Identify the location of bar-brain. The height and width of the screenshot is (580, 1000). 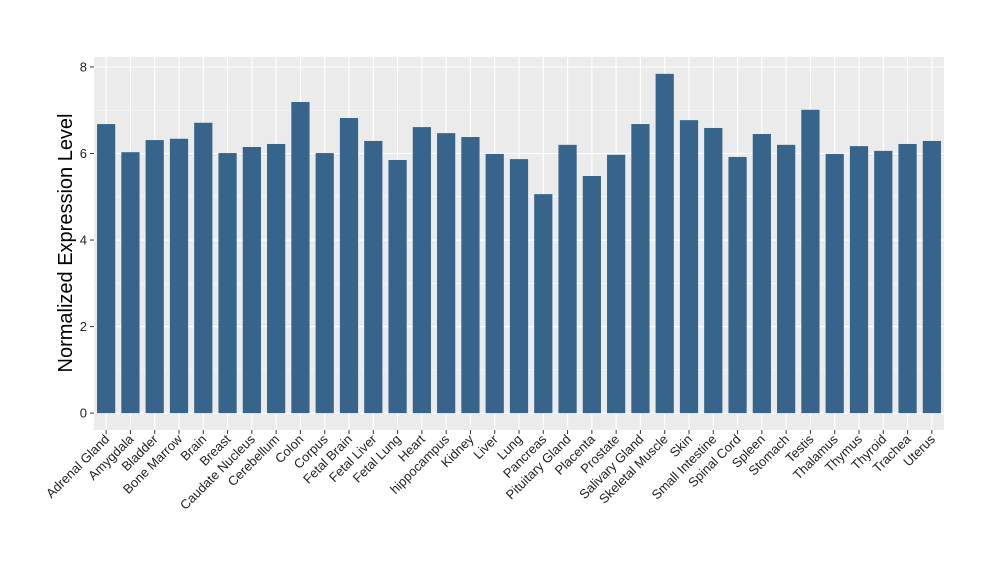
(203, 268).